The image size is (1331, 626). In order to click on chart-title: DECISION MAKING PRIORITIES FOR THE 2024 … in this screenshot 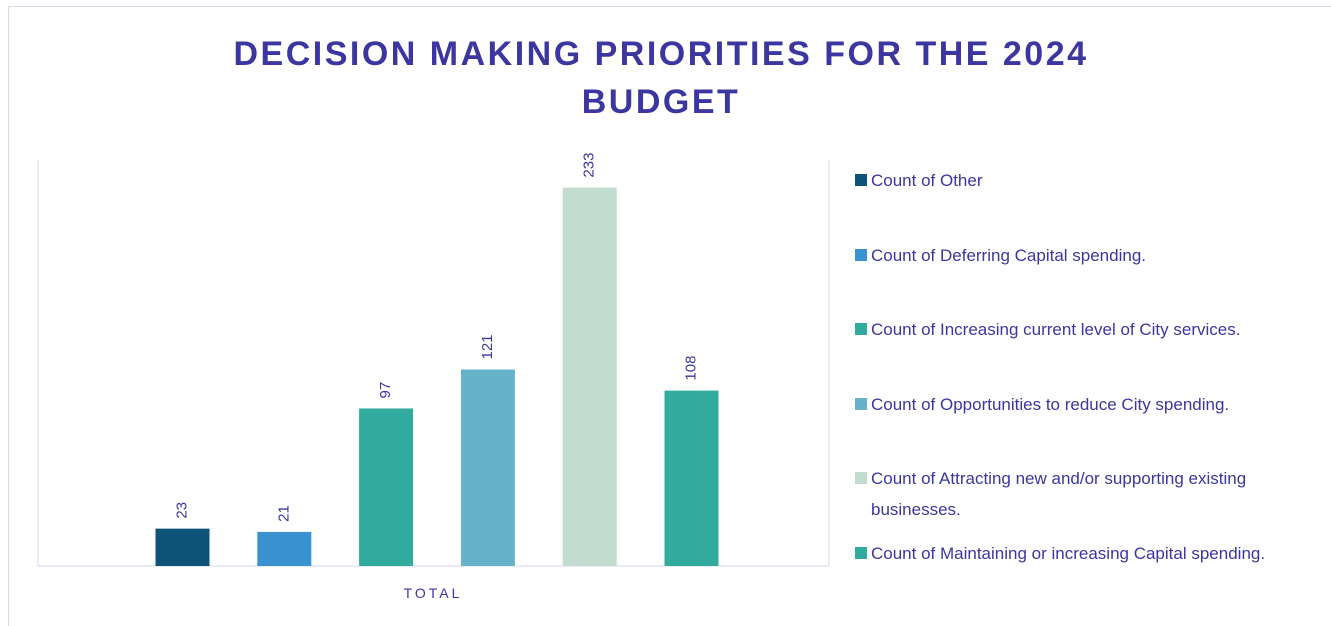, I will do `click(661, 78)`.